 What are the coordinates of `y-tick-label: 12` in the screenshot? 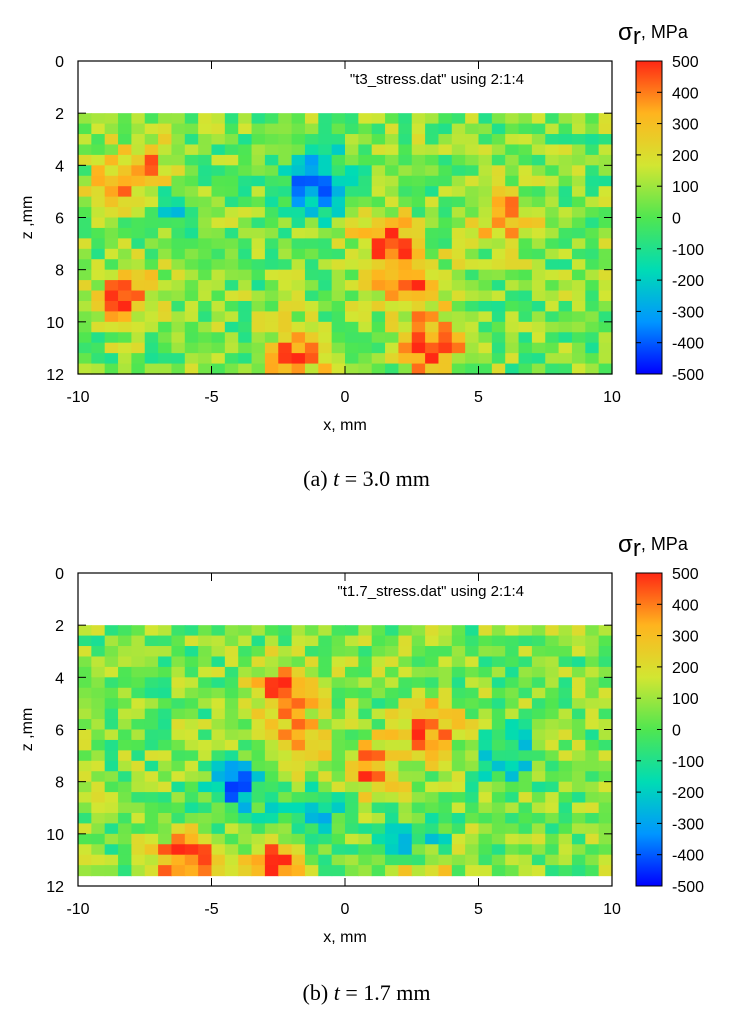 It's located at (55, 887).